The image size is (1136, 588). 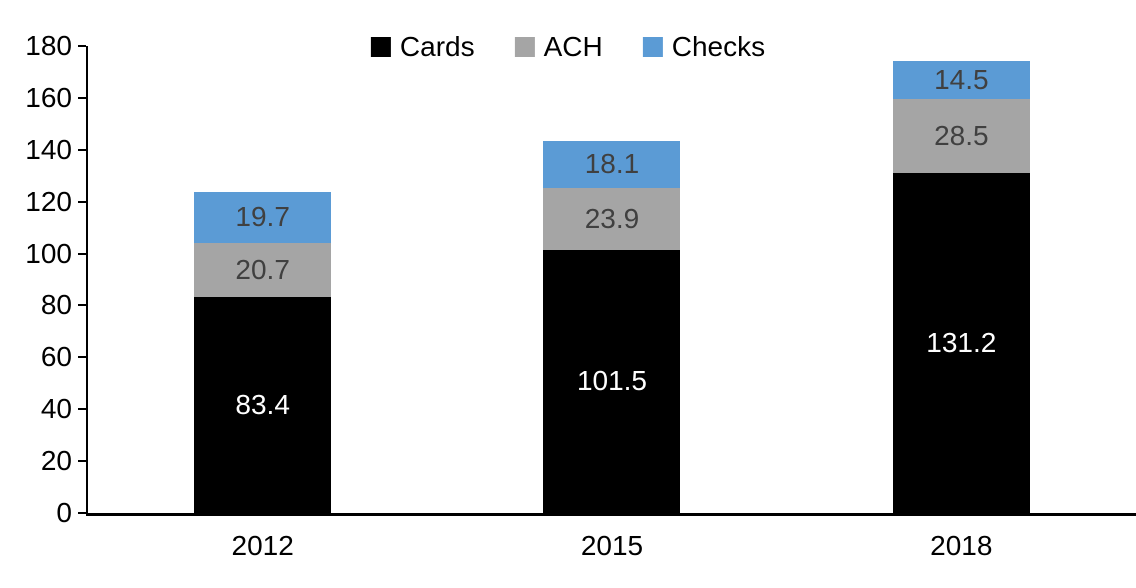 I want to click on y-tick-label: 80, so click(x=56, y=305).